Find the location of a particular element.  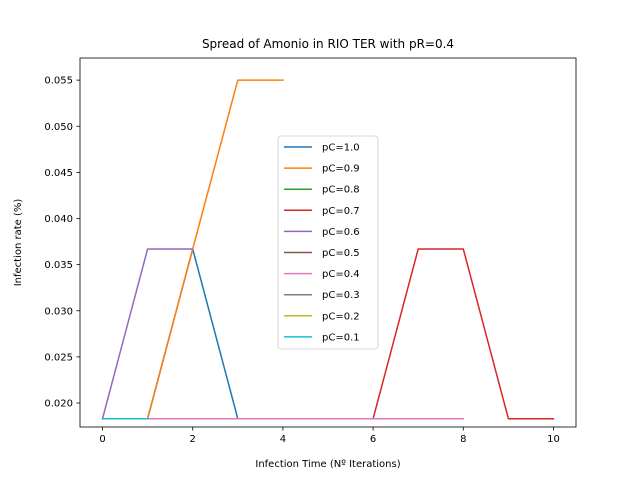

x-tick-label: 8 is located at coordinates (463, 439).